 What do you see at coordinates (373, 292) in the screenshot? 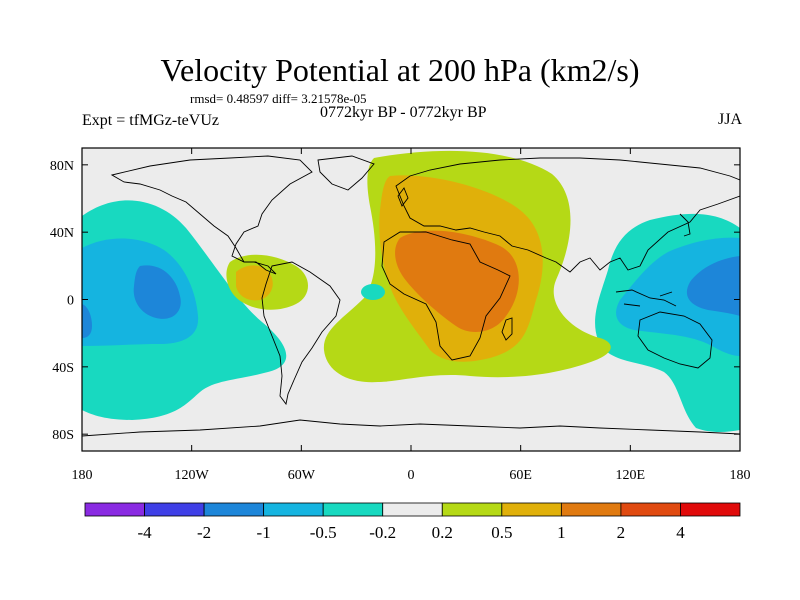
I see `contour-atlantic-m02` at bounding box center [373, 292].